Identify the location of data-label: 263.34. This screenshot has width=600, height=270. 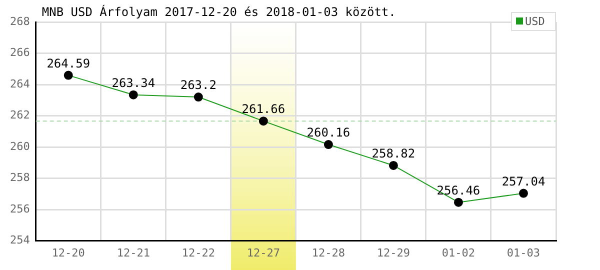
(134, 83).